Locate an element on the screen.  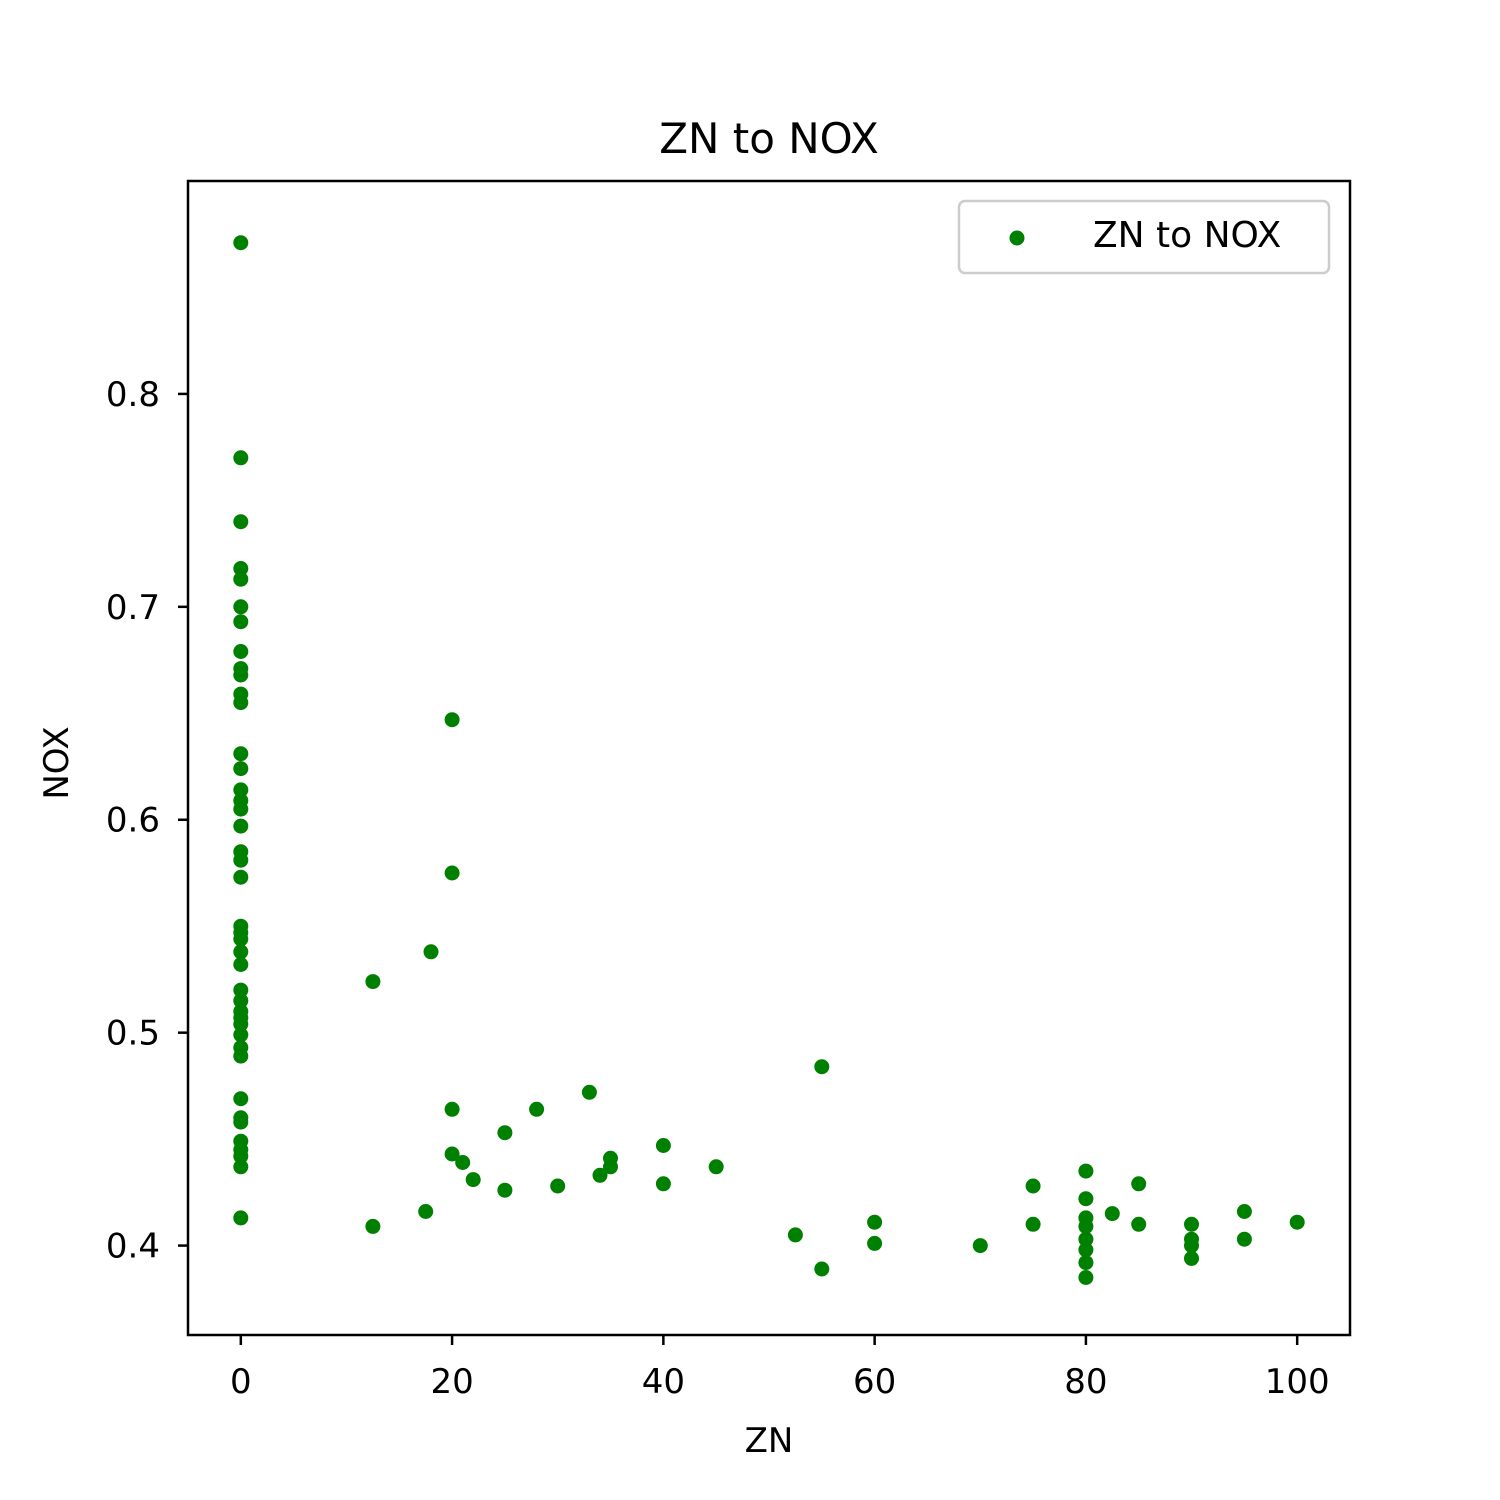
legend: ZN to NOX is located at coordinates (1144, 237).